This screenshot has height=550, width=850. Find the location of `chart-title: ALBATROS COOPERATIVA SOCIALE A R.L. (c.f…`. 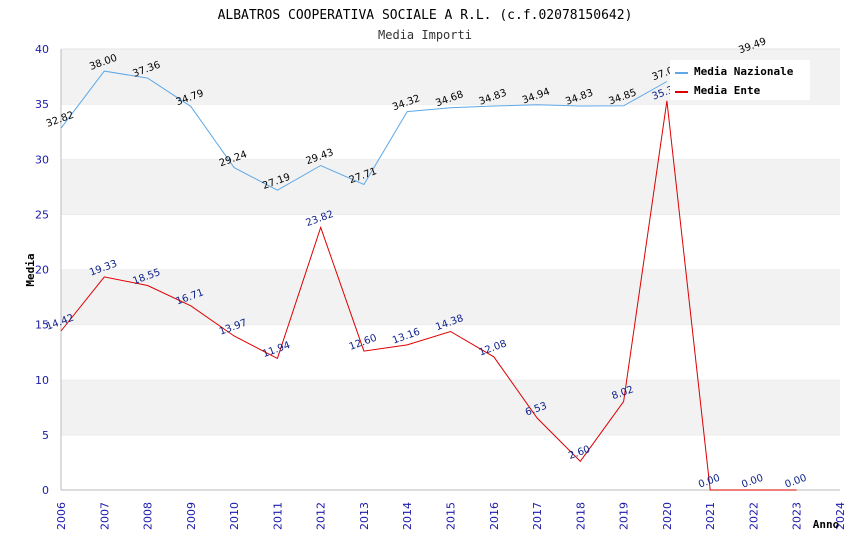

chart-title: ALBATROS COOPERATIVA SOCIALE A R.L. (c.f… is located at coordinates (425, 15).